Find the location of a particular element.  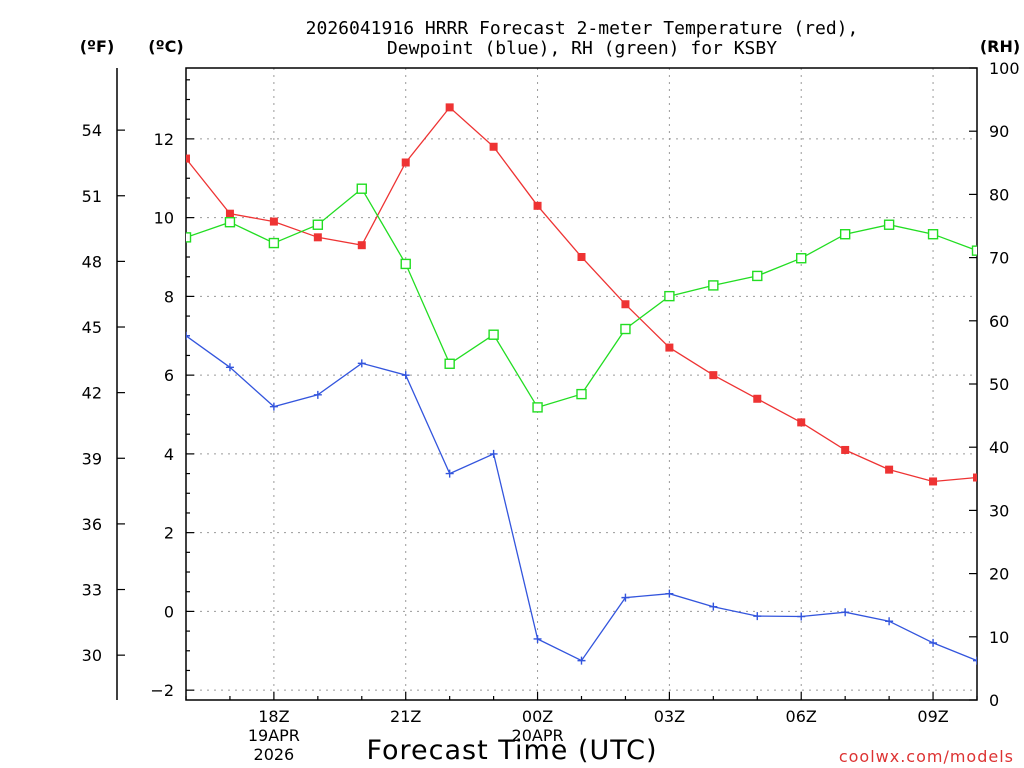

time-tick-label: 20APR is located at coordinates (538, 735).